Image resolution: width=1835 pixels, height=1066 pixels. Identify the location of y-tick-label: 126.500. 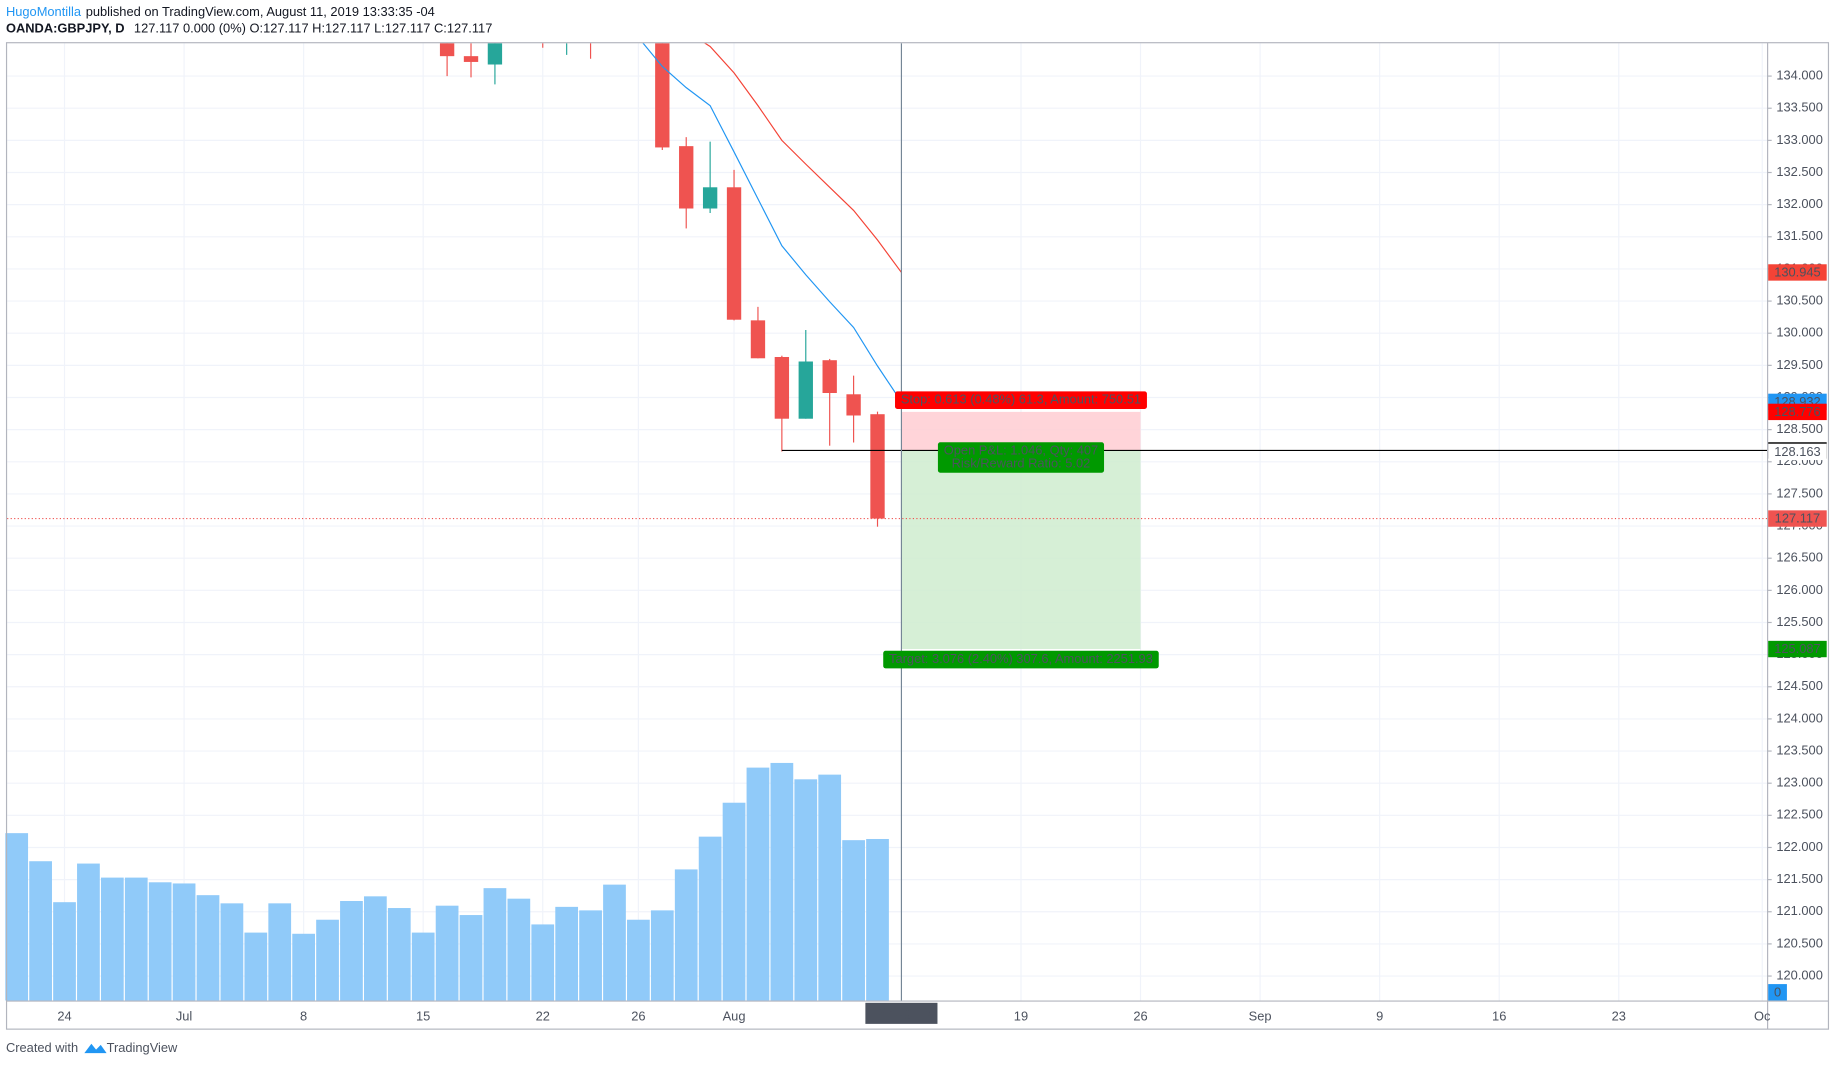
(1799, 557).